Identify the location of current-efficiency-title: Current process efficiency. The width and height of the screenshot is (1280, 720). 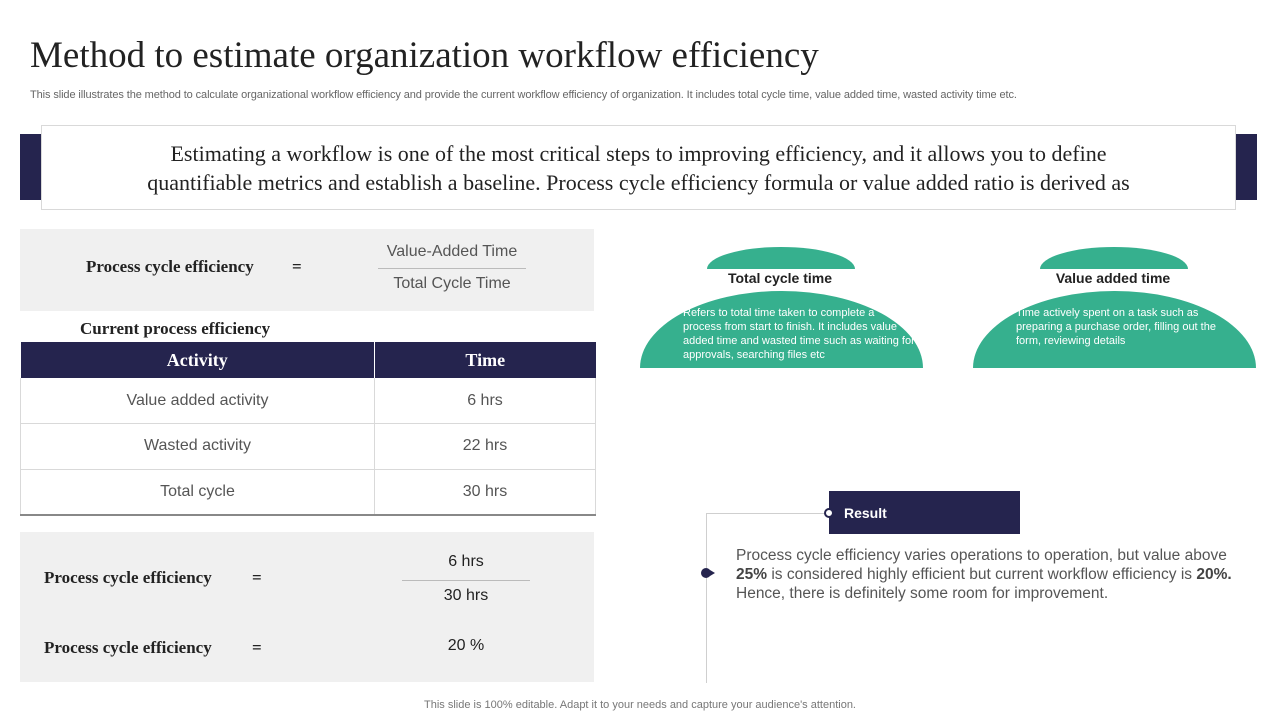
(175, 328).